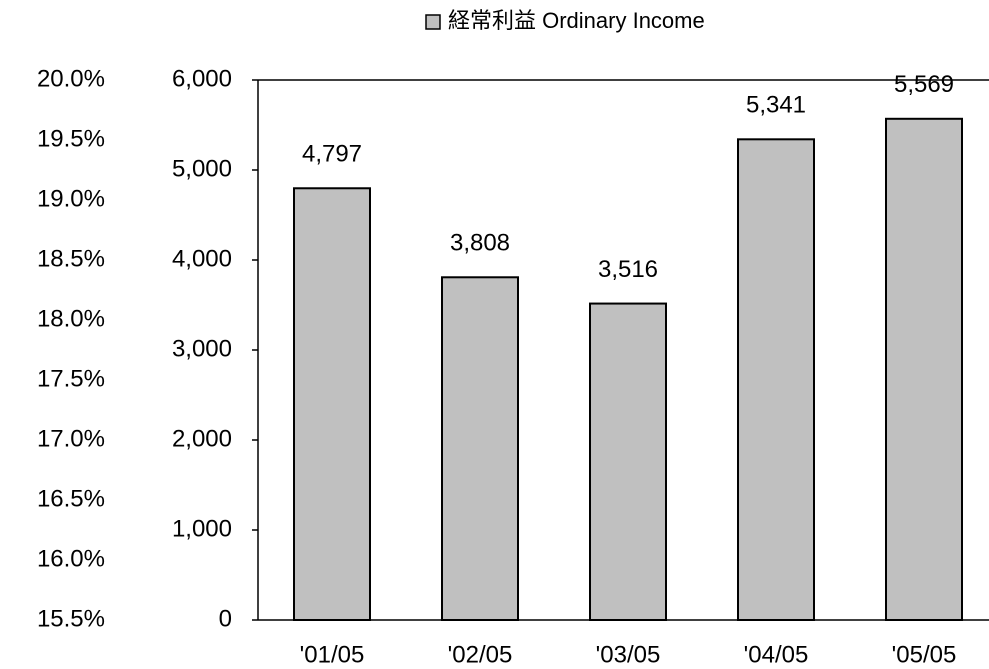 The width and height of the screenshot is (989, 669). Describe the element at coordinates (71, 438) in the screenshot. I see `y2-tick-label: 17.0%` at that location.